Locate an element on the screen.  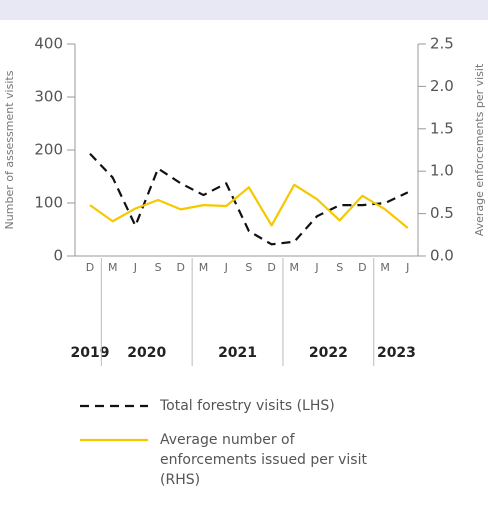
series-line is located at coordinates (249, 206).